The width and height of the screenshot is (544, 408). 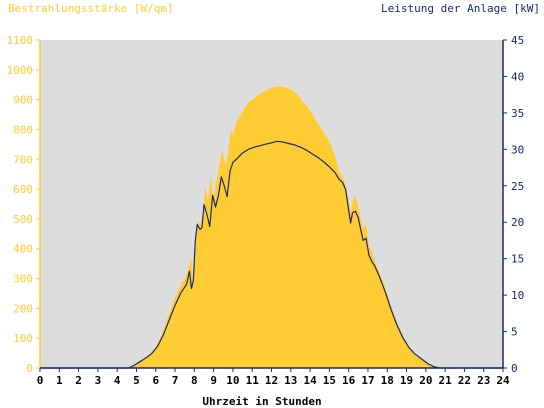 I want to click on x-tick-label: 1, so click(x=59, y=380).